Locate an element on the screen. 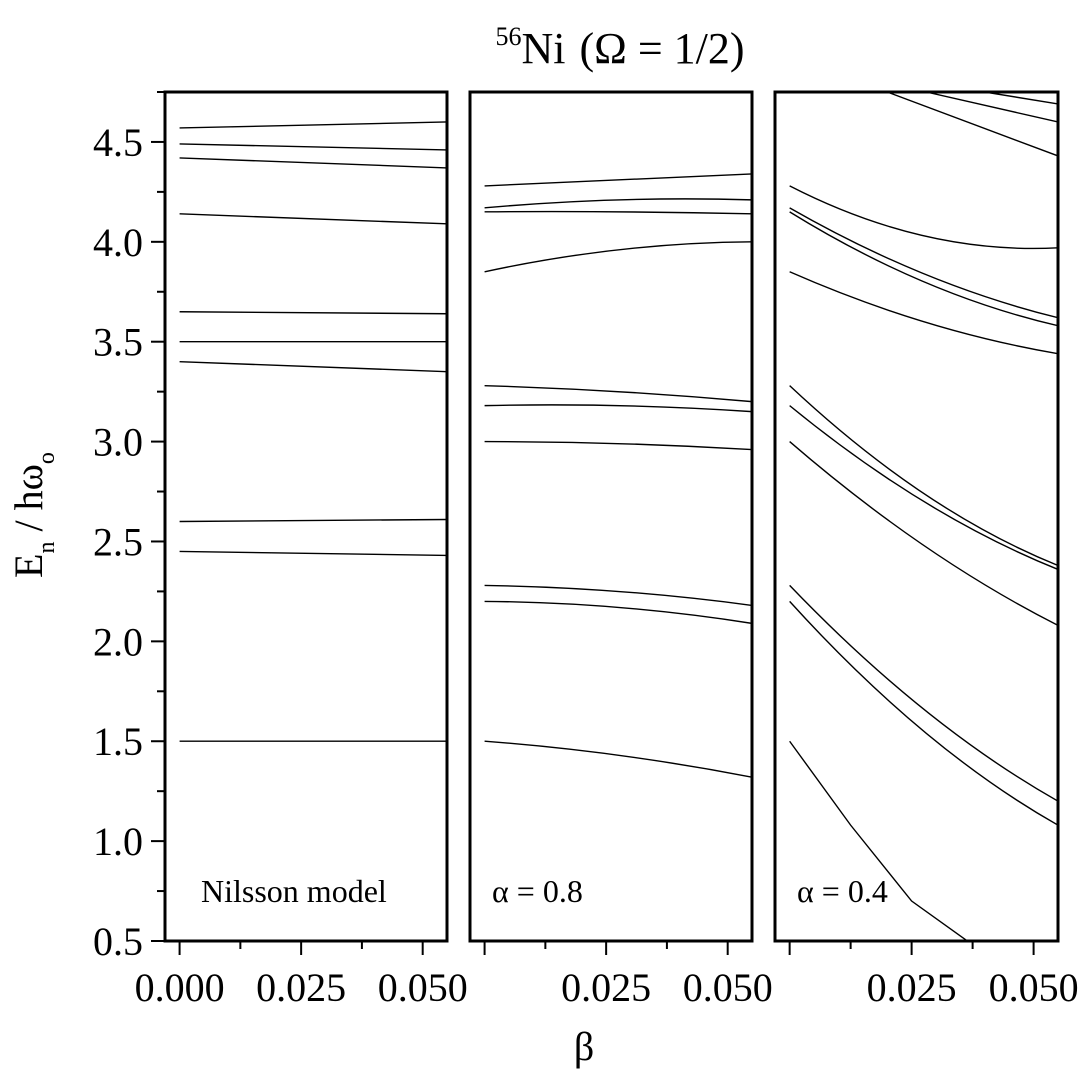  y-label-sub-n: n is located at coordinates (47, 548).